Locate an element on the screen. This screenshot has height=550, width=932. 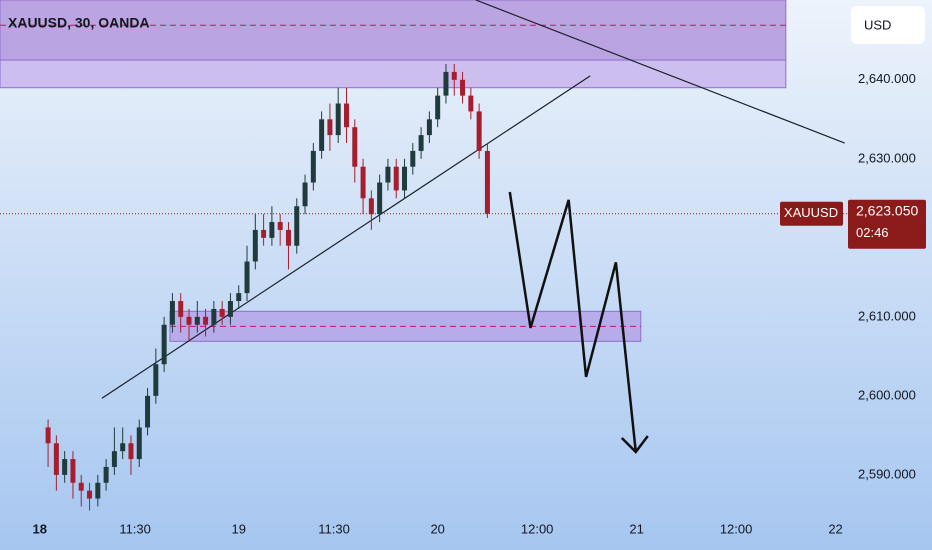
price-badge is located at coordinates (887, 224).